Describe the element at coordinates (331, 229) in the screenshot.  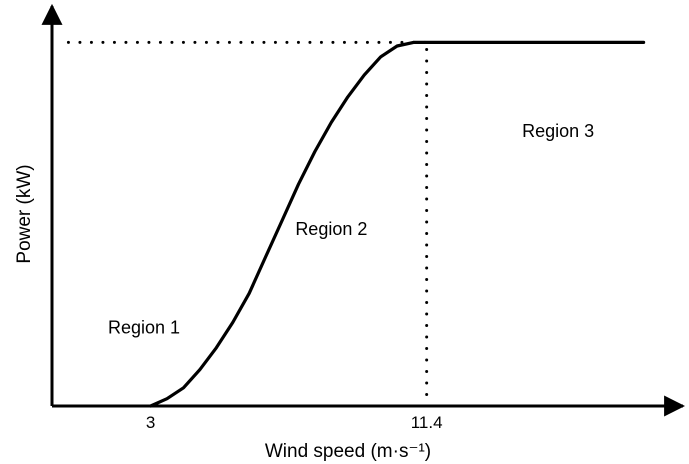
I see `region-annotation: Region 2` at that location.